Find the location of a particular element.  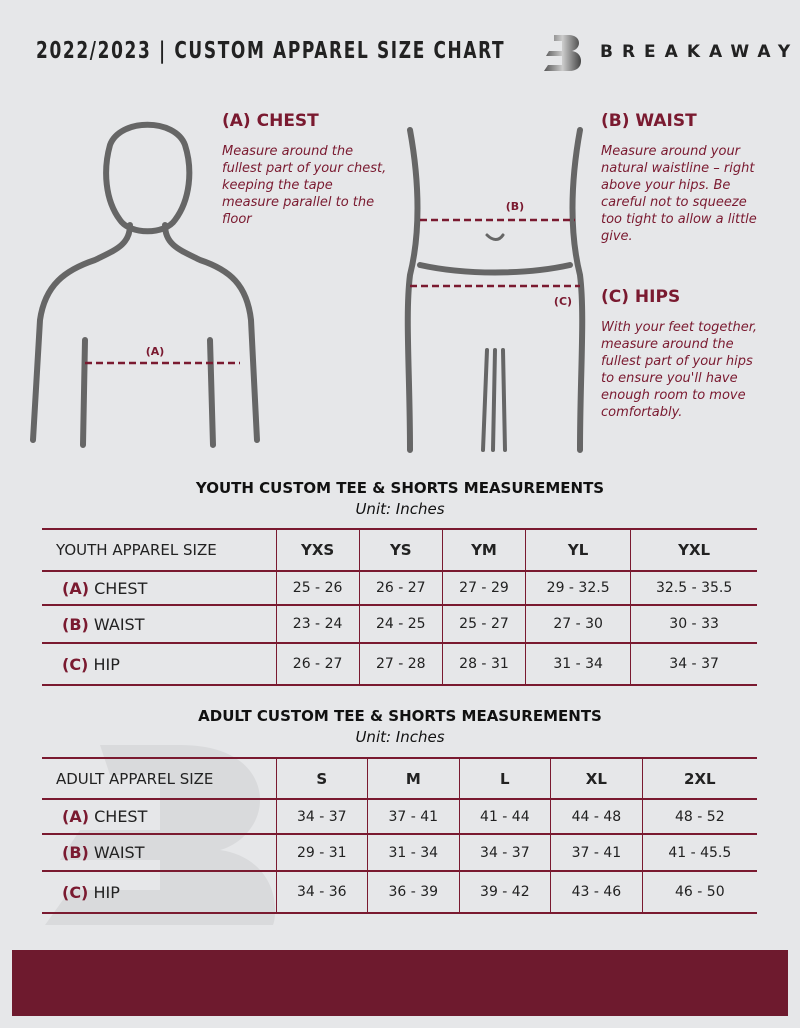

hips-heading: (C) HIPS is located at coordinates (641, 297).